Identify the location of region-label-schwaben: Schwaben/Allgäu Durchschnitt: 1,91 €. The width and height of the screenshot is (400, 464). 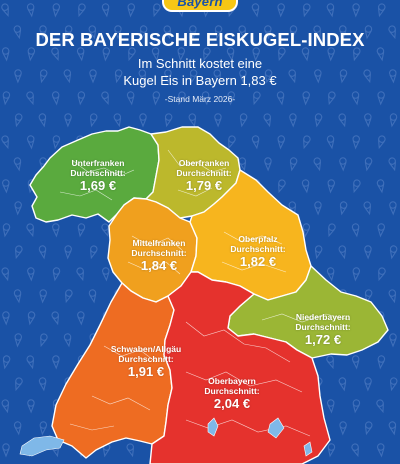
(146, 362).